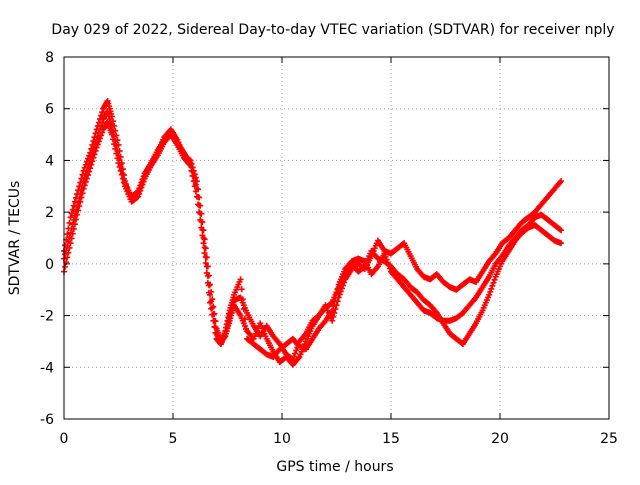  What do you see at coordinates (49, 58) in the screenshot?
I see `y-tick-label: 8` at bounding box center [49, 58].